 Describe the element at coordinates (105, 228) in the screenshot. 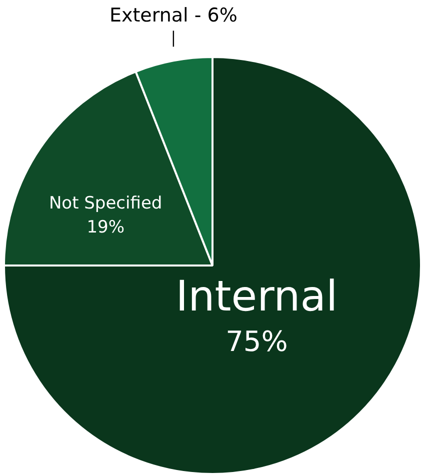

I see `data-label: 19%` at that location.